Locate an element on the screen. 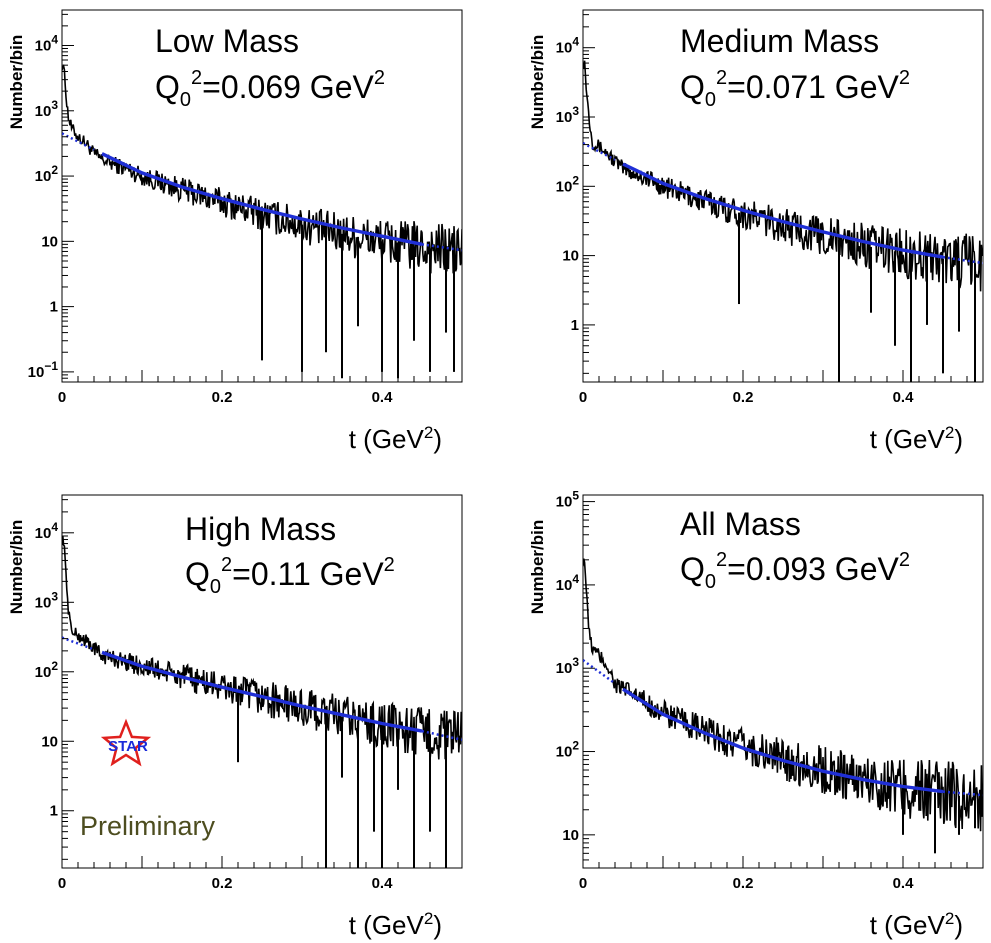 This screenshot has height=943, width=991. star-icon is located at coordinates (126, 742).